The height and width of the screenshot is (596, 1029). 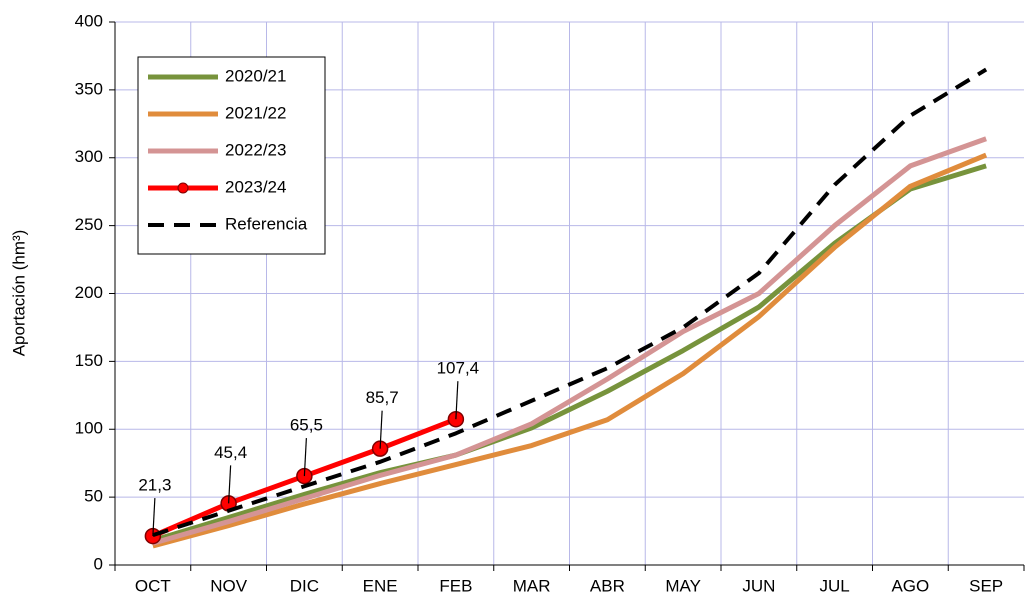 I want to click on y-tick-label: 0, so click(x=98, y=563).